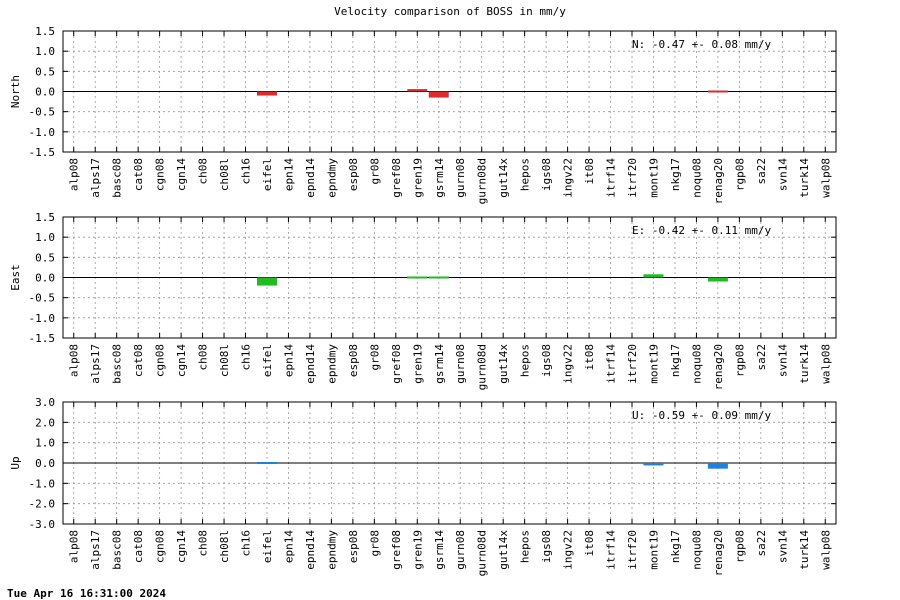 The height and width of the screenshot is (600, 900). What do you see at coordinates (546, 360) in the screenshot?
I see `x-tick-label: igs08` at bounding box center [546, 360].